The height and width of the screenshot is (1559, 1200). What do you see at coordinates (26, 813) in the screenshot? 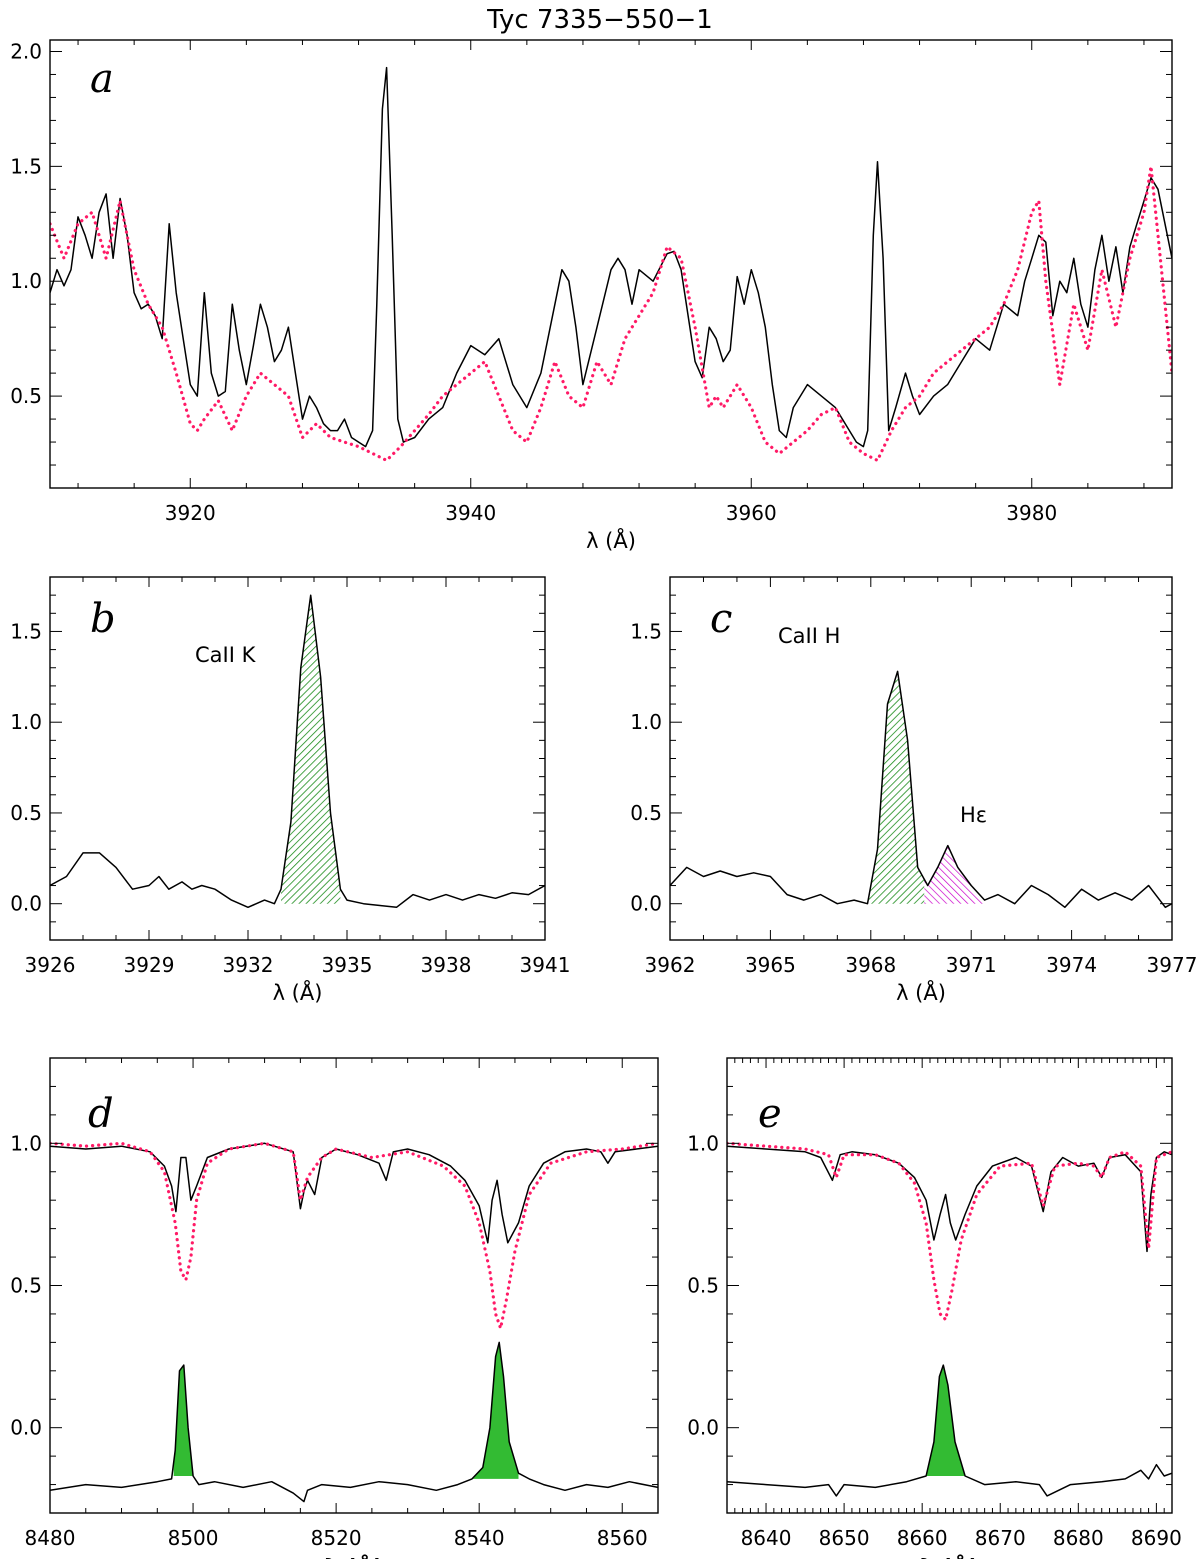
I see `y-tick-label-b: 0.5` at bounding box center [26, 813].